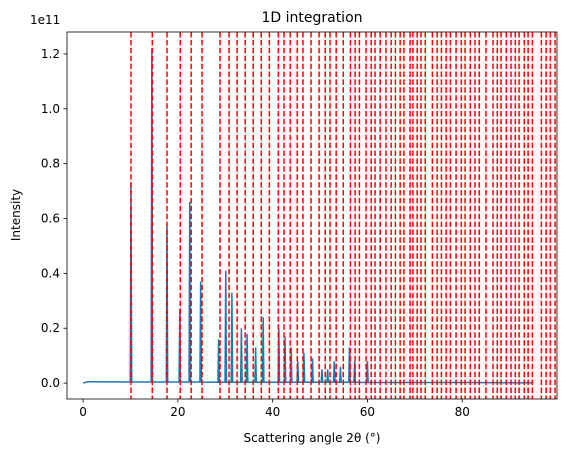 The height and width of the screenshot is (459, 567). Describe the element at coordinates (311, 18) in the screenshot. I see `chart-title: 1D integration` at that location.